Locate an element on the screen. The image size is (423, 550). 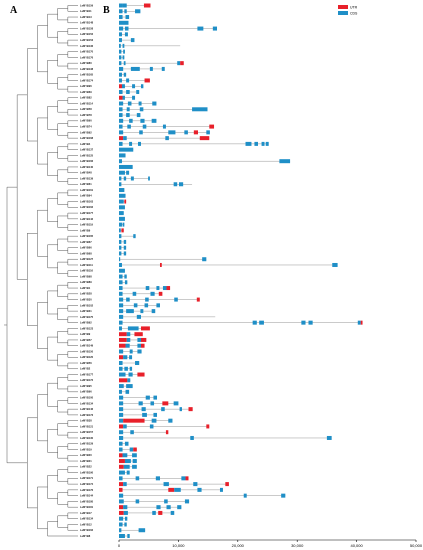
gene-label: LeMYB152 is located at coordinates (87, 34).